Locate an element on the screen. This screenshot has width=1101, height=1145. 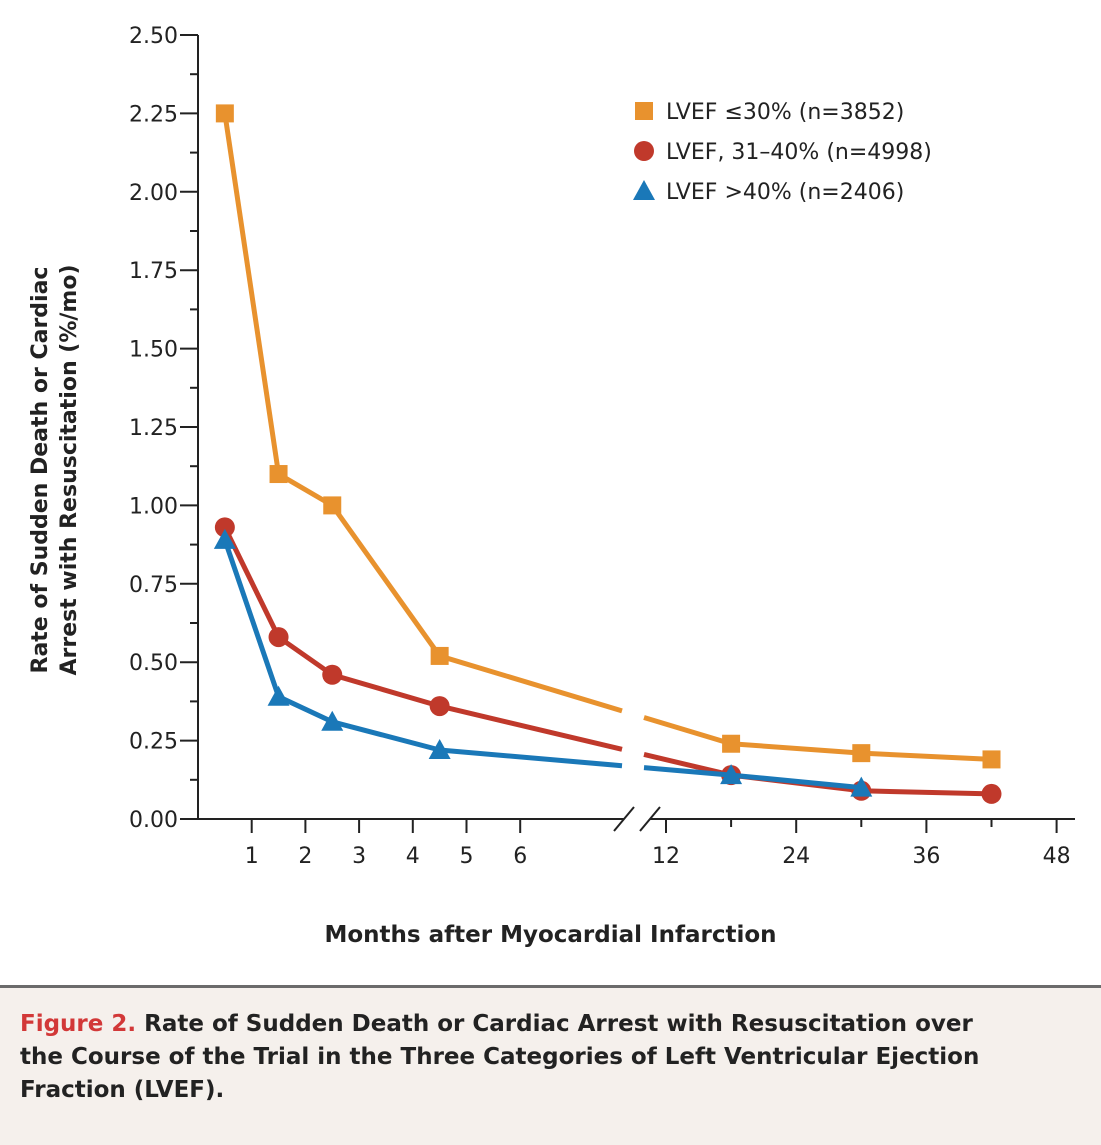
x-tick-label: 12 is located at coordinates (666, 856).